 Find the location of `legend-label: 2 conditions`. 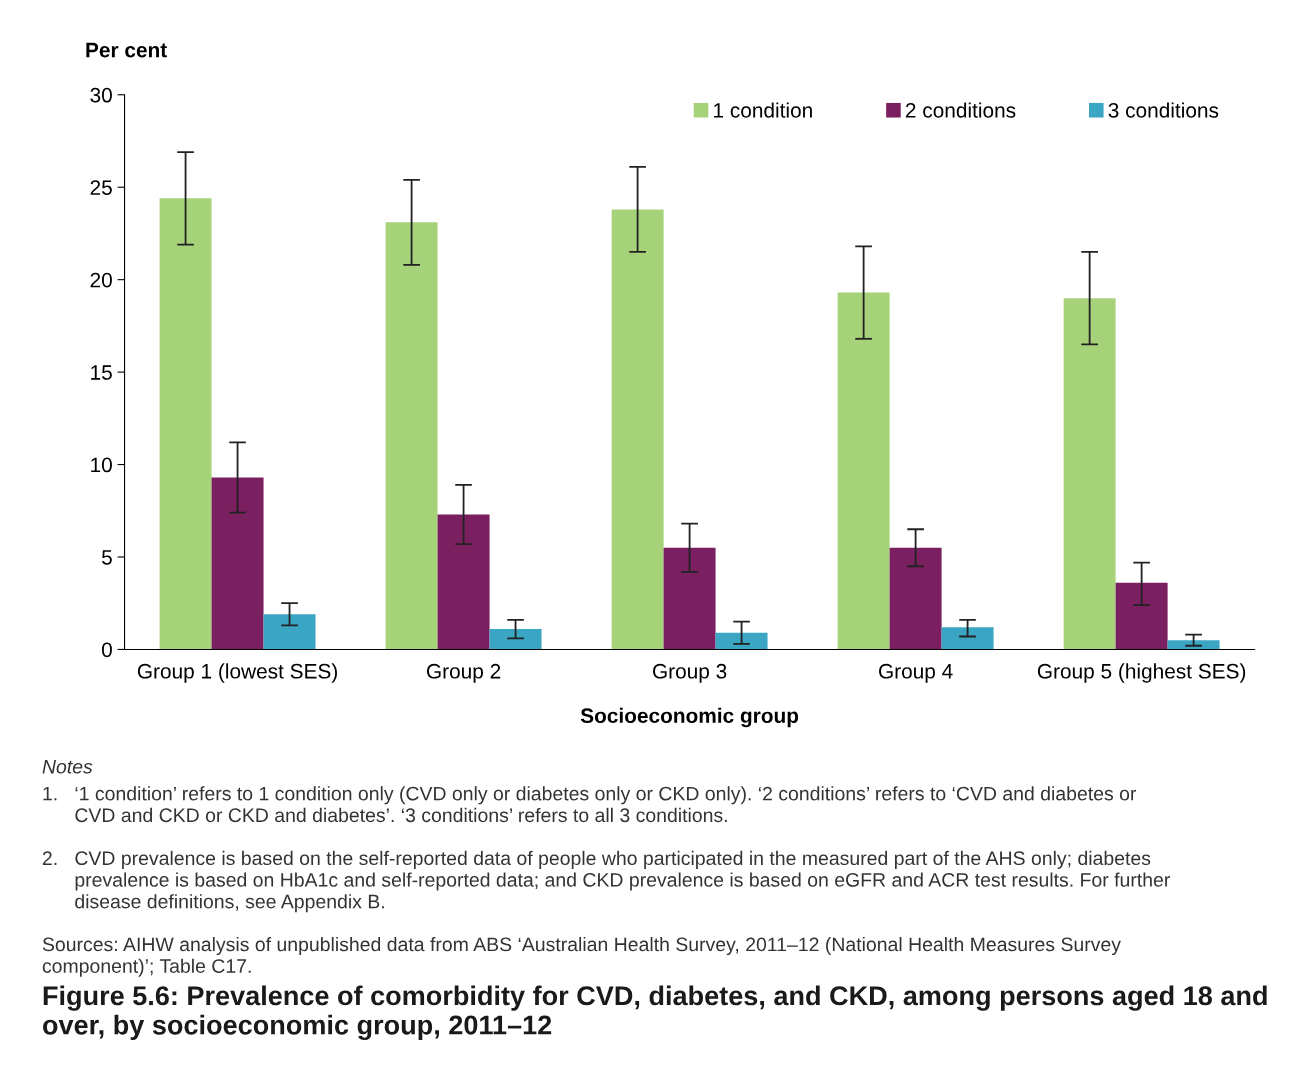

legend-label: 2 conditions is located at coordinates (960, 110).